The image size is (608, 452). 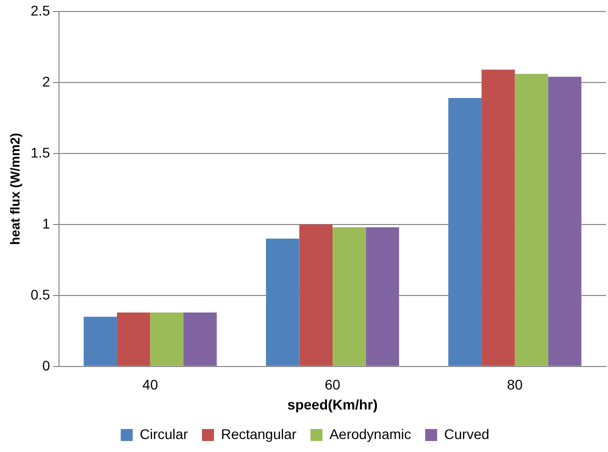 What do you see at coordinates (370, 434) in the screenshot?
I see `legend-label: Aerodynamic` at bounding box center [370, 434].